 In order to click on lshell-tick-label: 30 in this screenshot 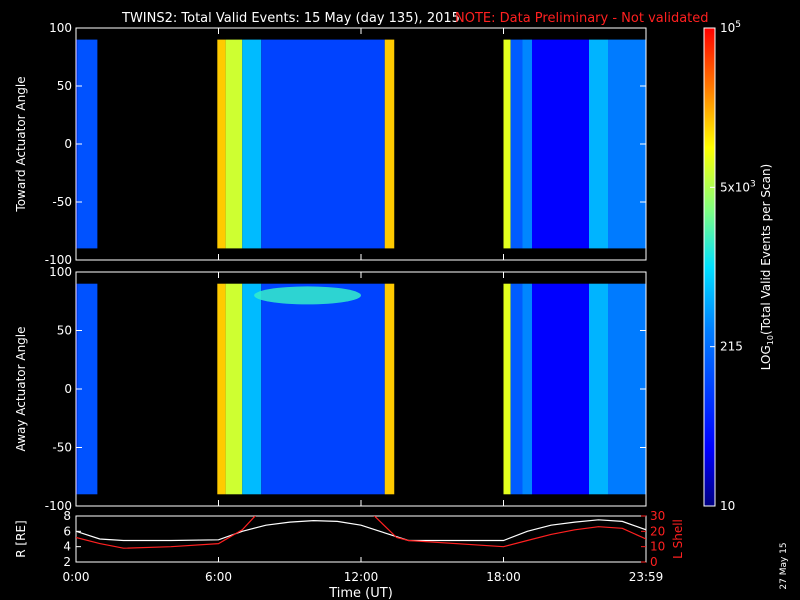, I will do `click(657, 516)`.